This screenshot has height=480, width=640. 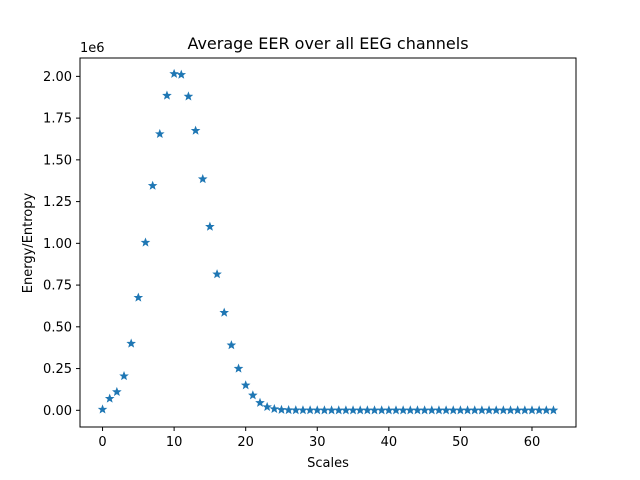 I want to click on x-tick-label: 60, so click(x=532, y=442).